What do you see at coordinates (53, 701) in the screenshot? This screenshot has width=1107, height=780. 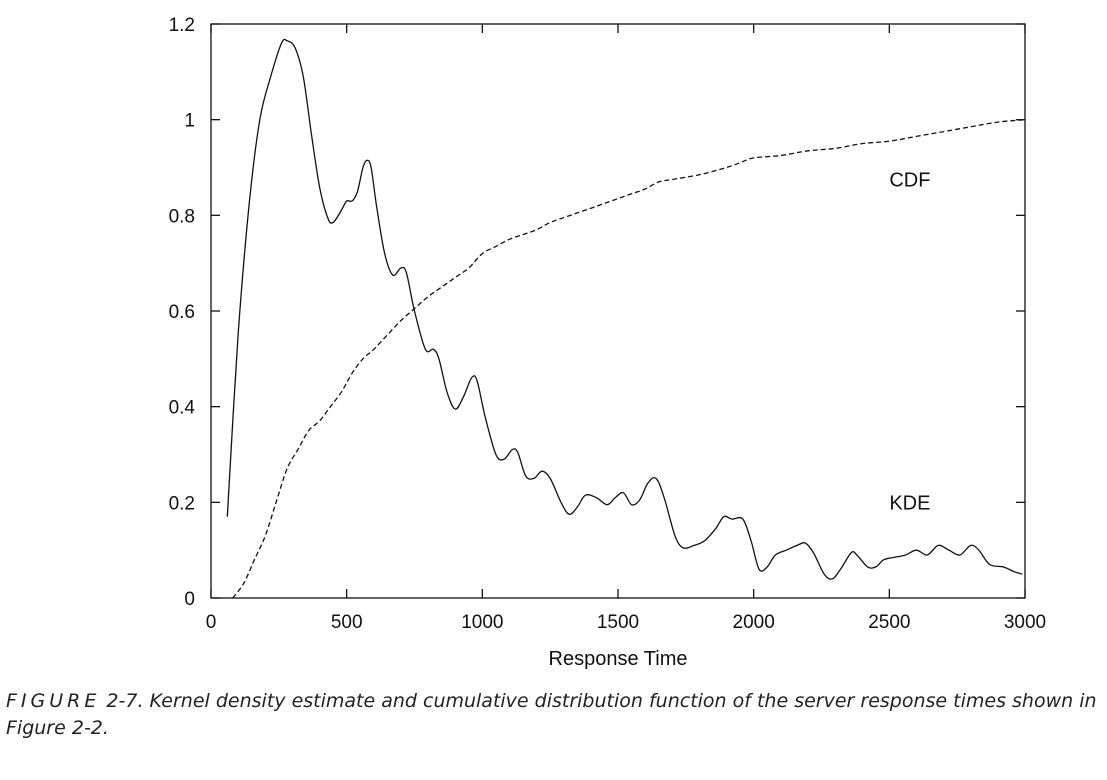 I see `figure-caption-label: FIGURE` at bounding box center [53, 701].